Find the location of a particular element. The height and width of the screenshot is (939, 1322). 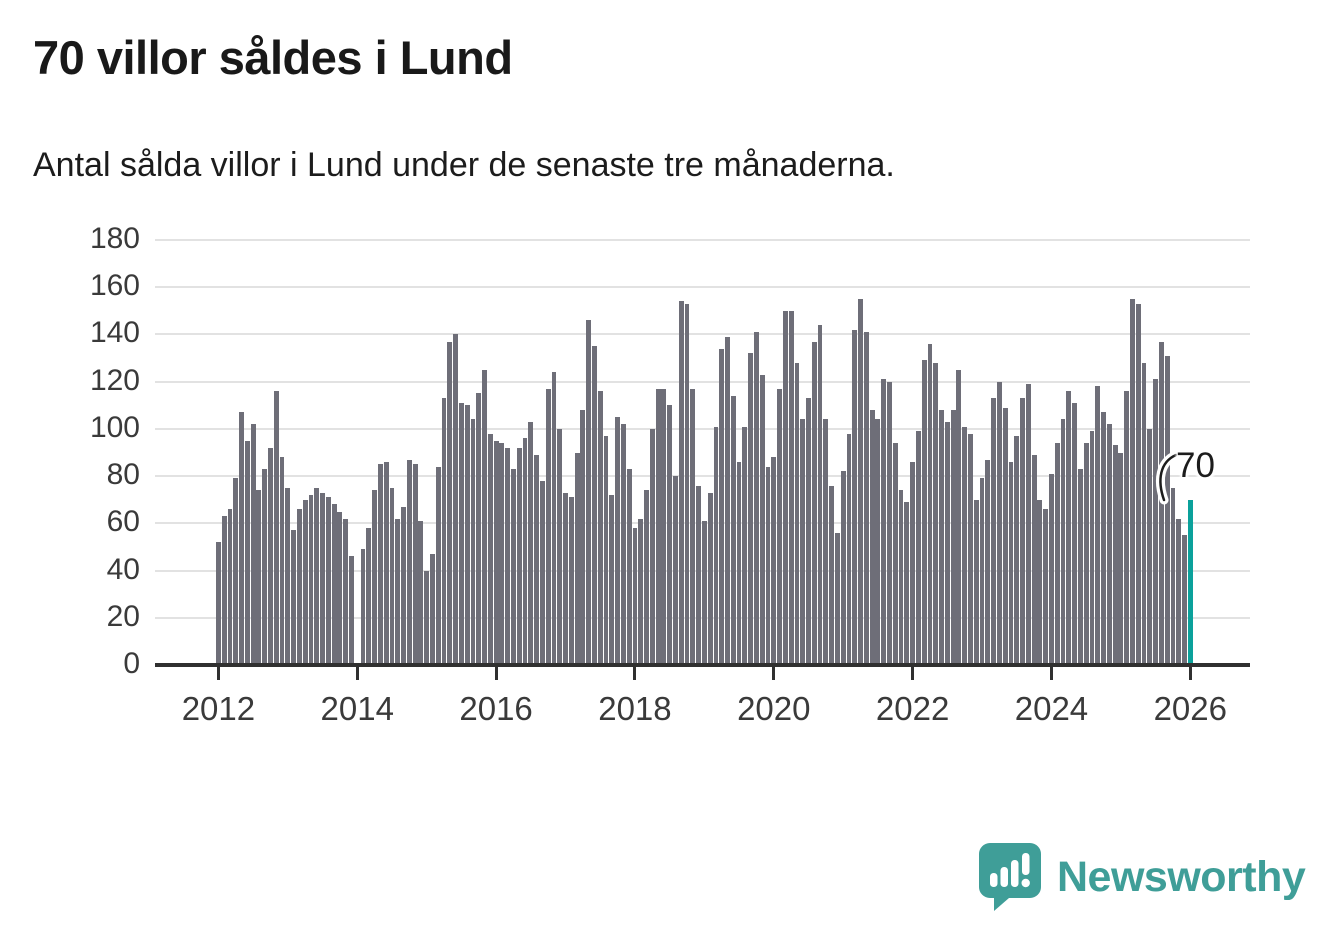

gridline-y180 is located at coordinates (702, 240).